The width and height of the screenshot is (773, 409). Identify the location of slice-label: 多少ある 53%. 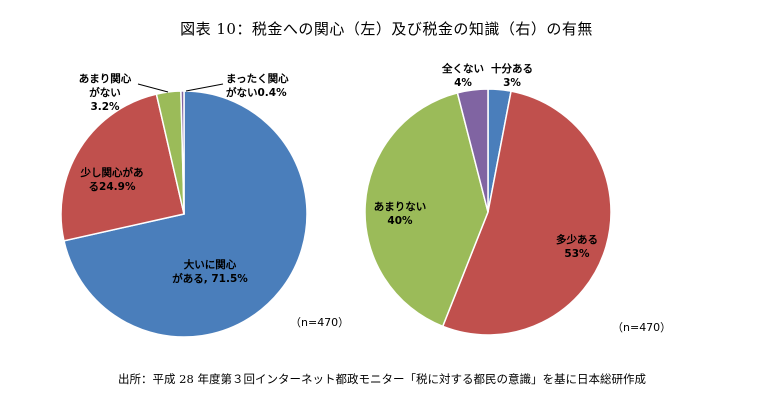
(577, 246).